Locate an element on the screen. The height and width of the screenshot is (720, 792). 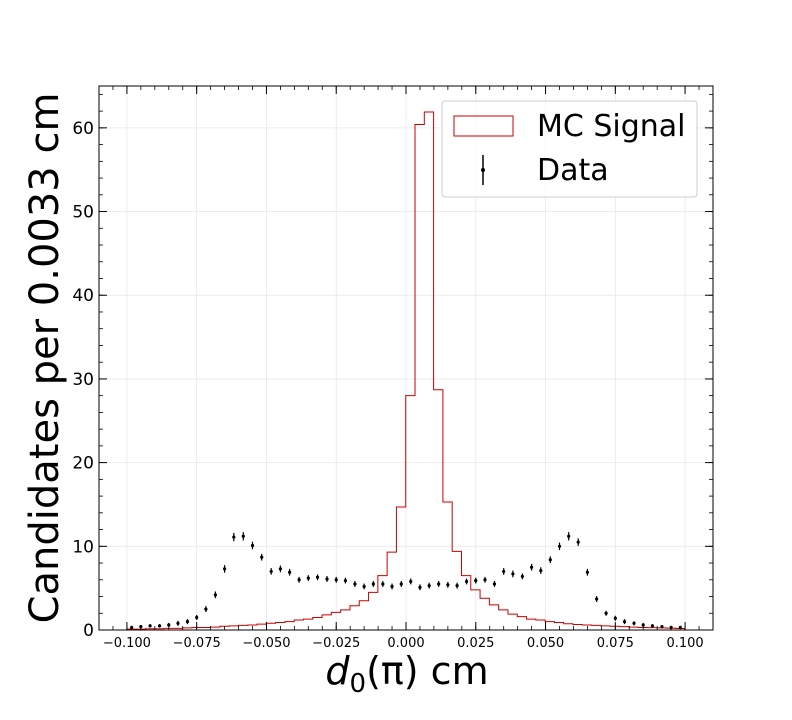
y-tick-label: 10 is located at coordinates (83, 547).